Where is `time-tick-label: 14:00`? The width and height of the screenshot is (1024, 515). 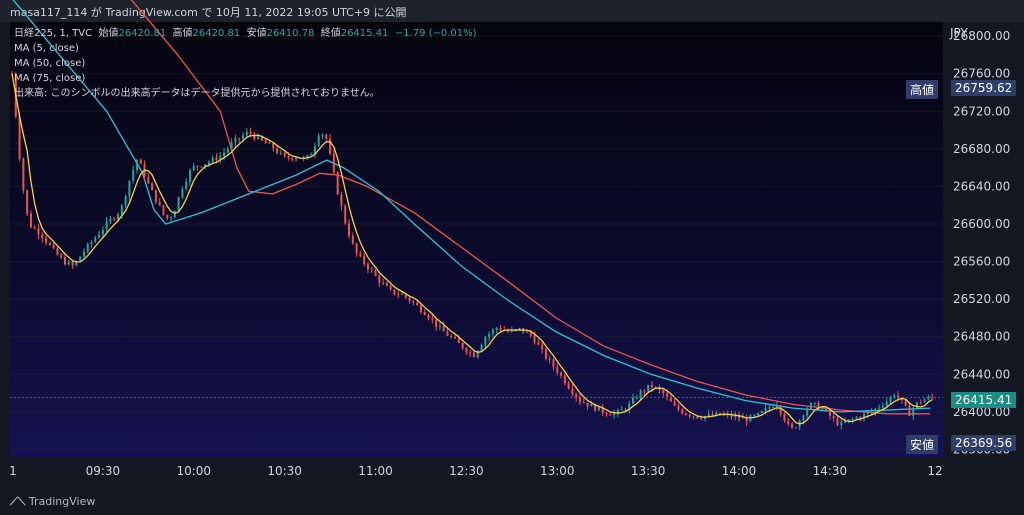 time-tick-label: 14:00 is located at coordinates (739, 471).